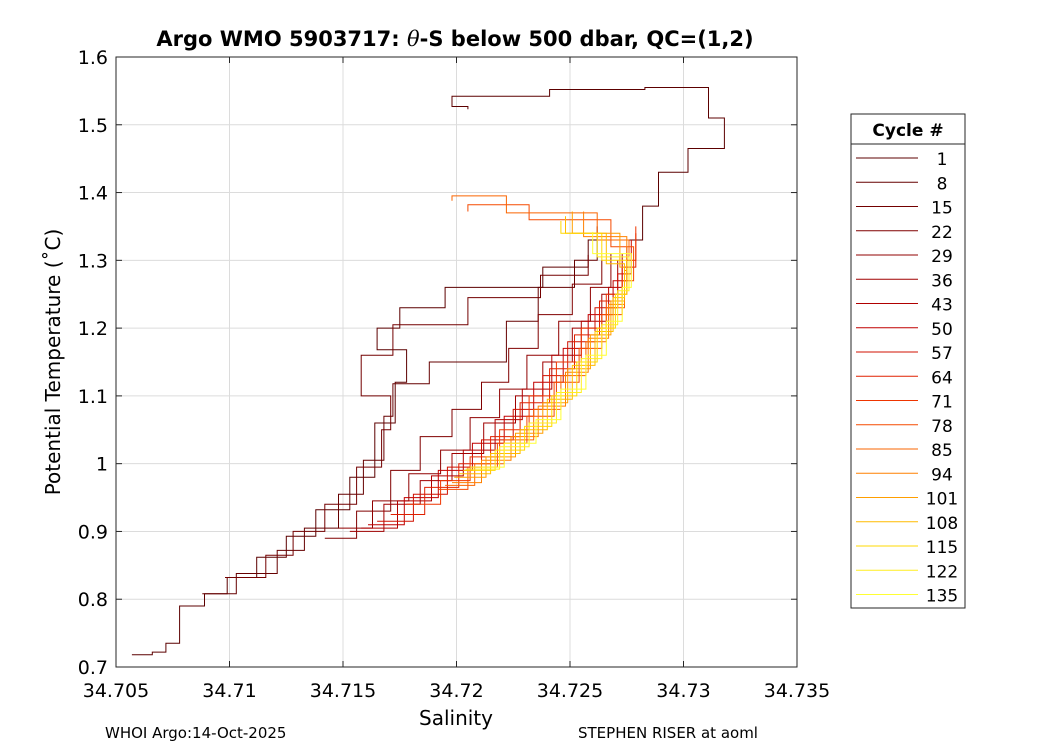 The width and height of the screenshot is (1050, 750). Describe the element at coordinates (942, 475) in the screenshot. I see `legend-label: 94` at that location.